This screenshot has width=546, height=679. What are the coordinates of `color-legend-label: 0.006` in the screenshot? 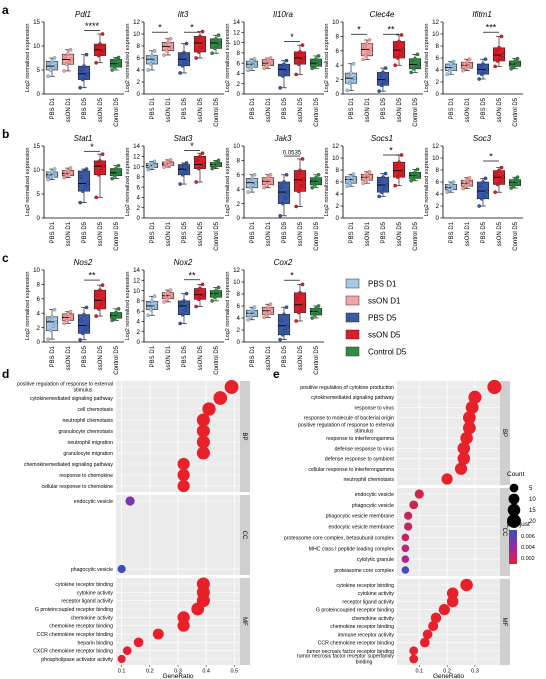 It's located at (528, 537).